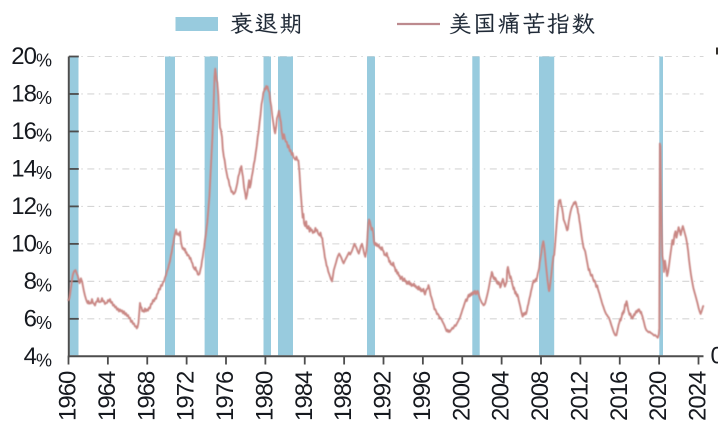 The image size is (718, 438). I want to click on svg-text: 1964, so click(107, 396).